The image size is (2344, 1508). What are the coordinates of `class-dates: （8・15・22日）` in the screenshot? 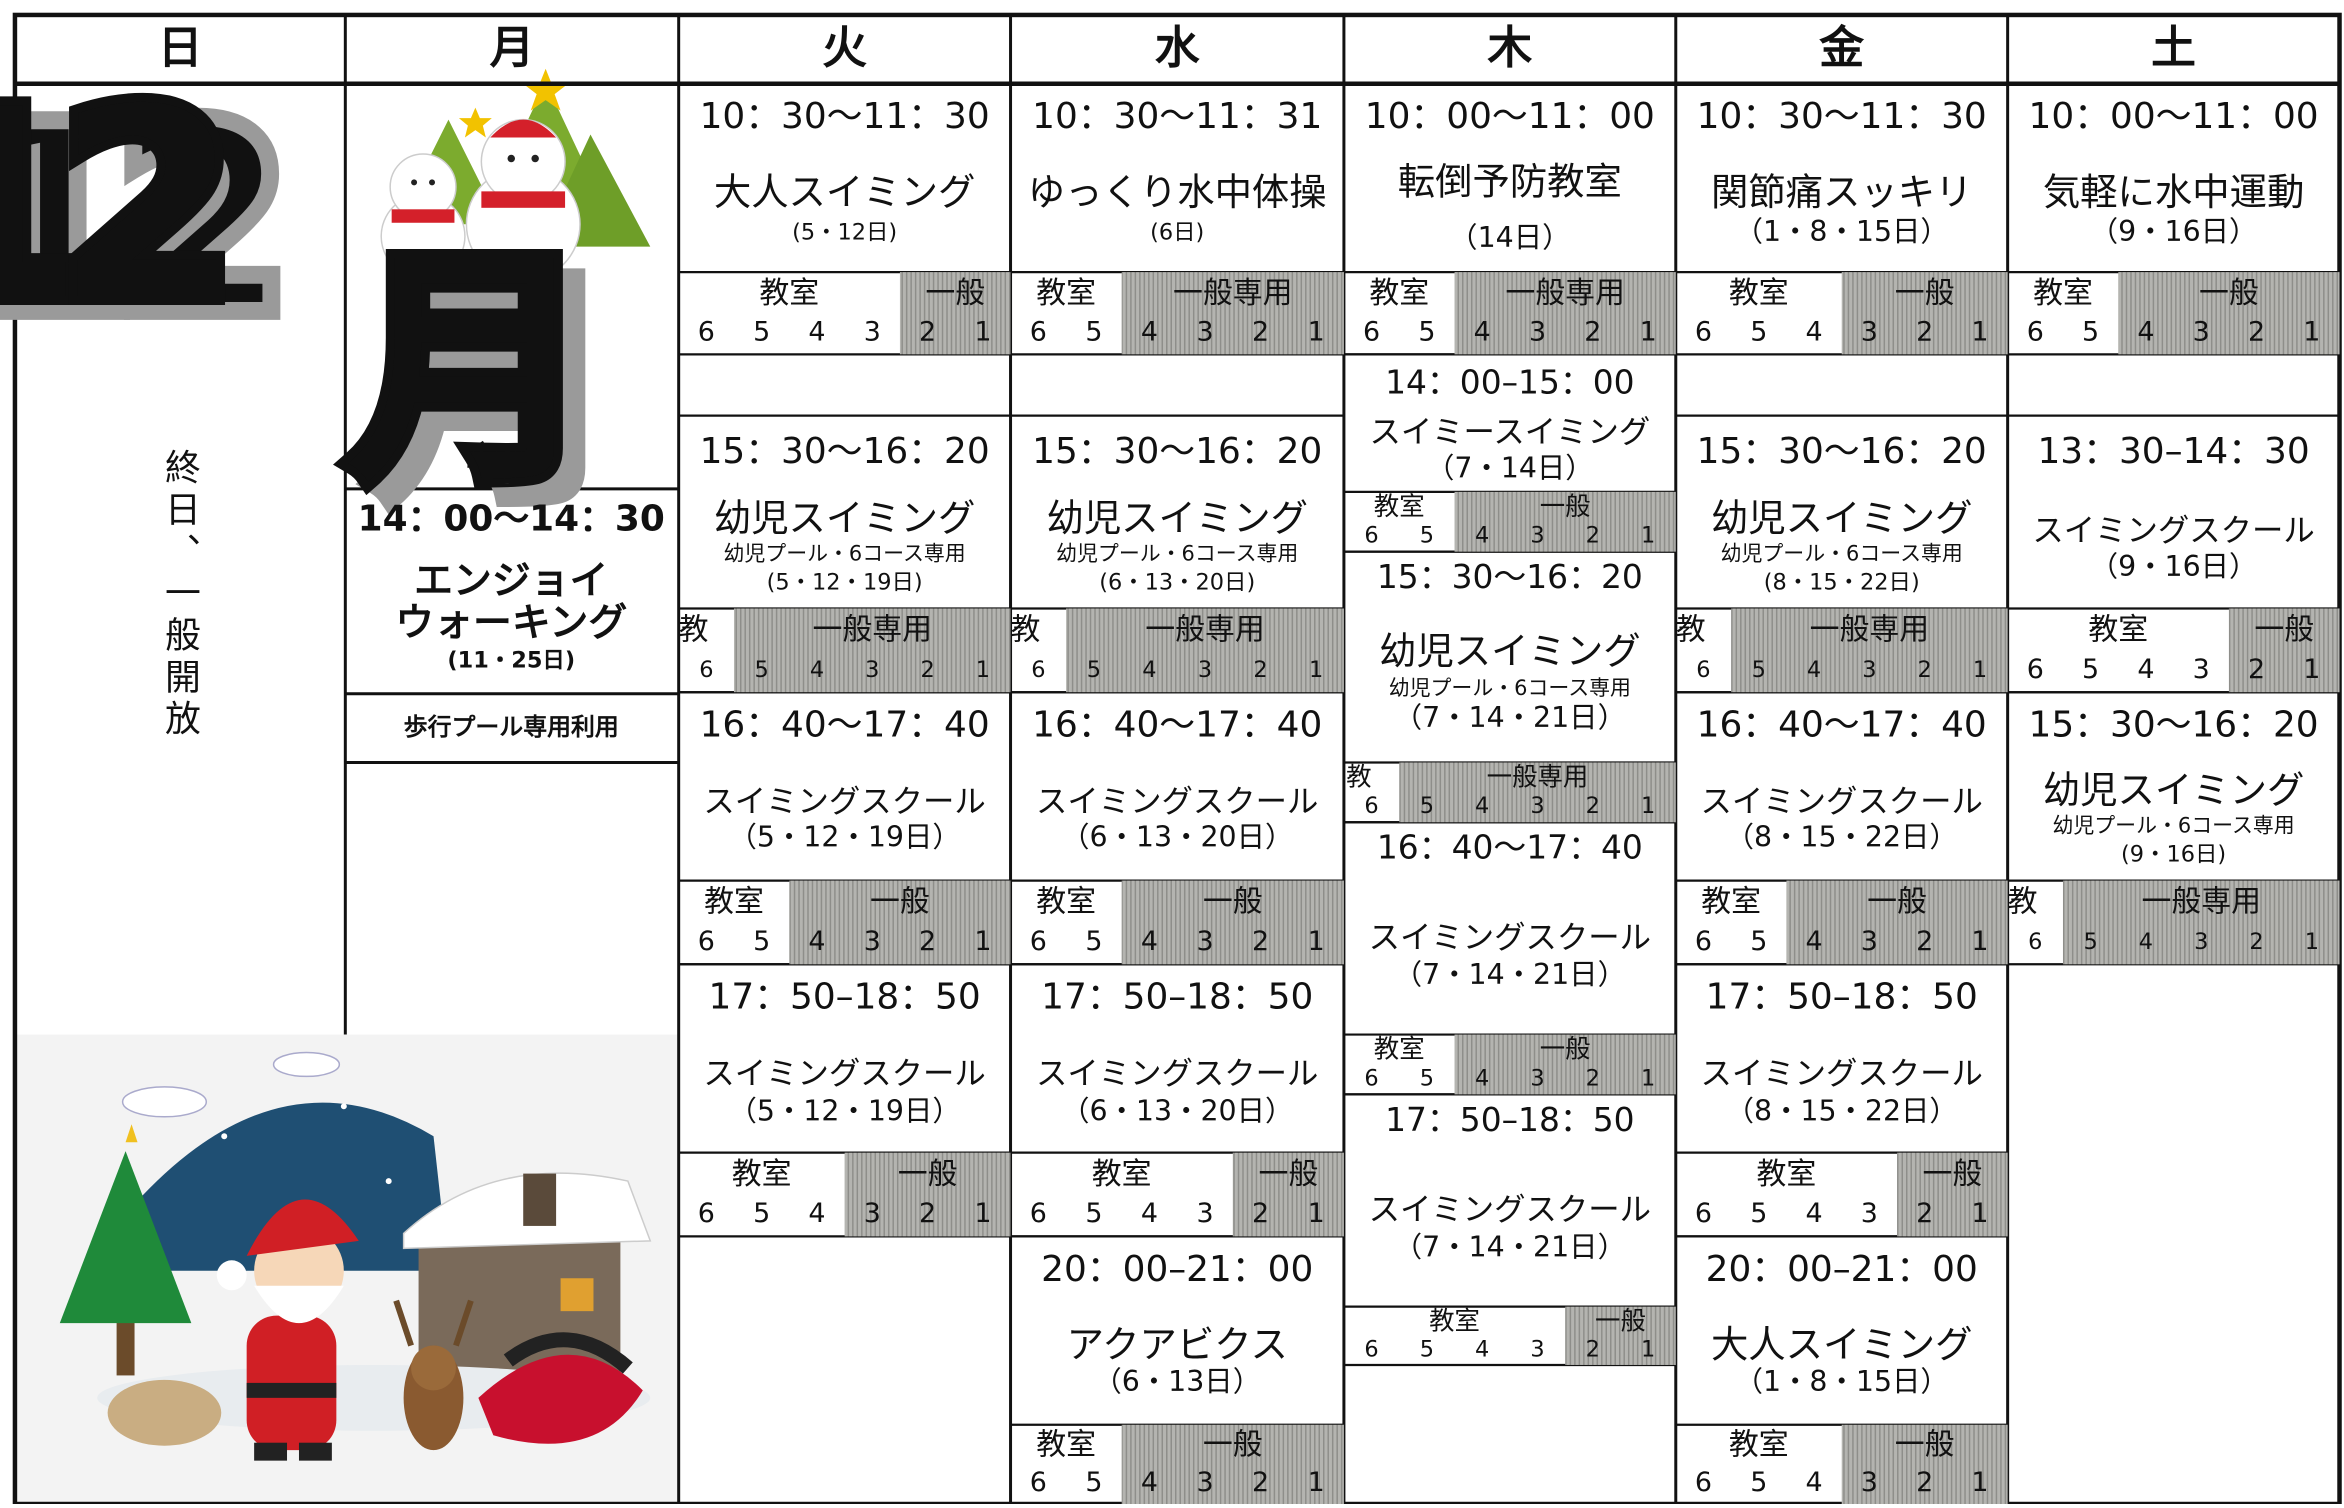 It's located at (1842, 1110).